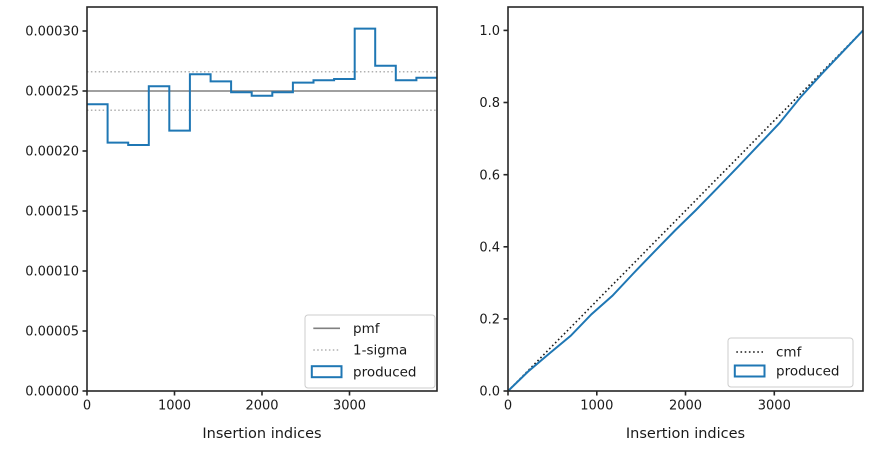 The width and height of the screenshot is (871, 453). What do you see at coordinates (489, 392) in the screenshot?
I see `right-plot-y-tick-label: 0.0` at bounding box center [489, 392].